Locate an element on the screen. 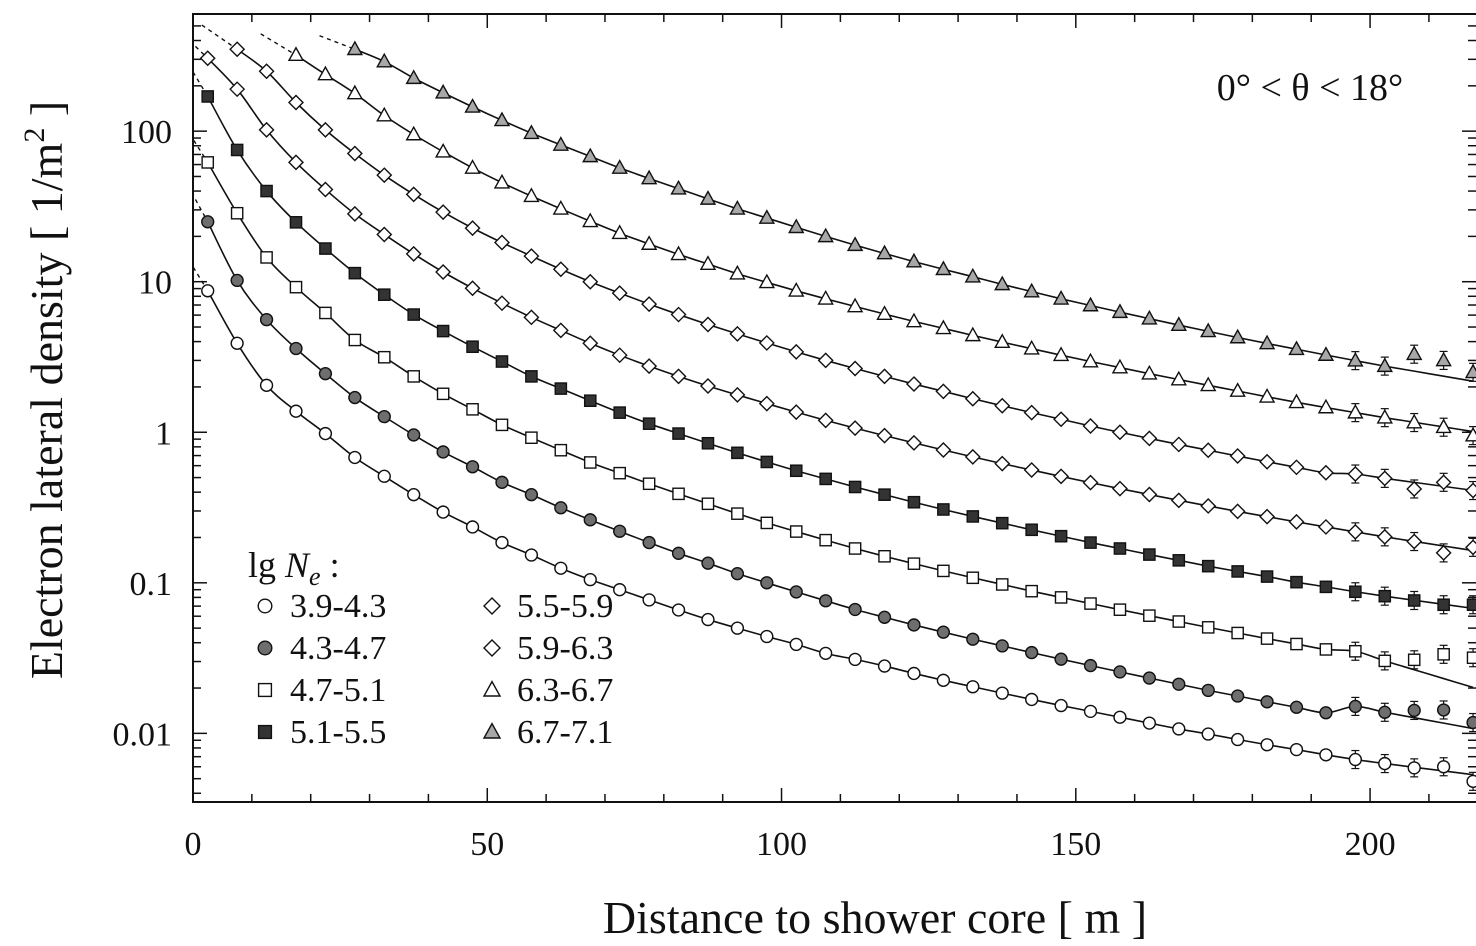  y-tick-label: 100 is located at coordinates (146, 132).